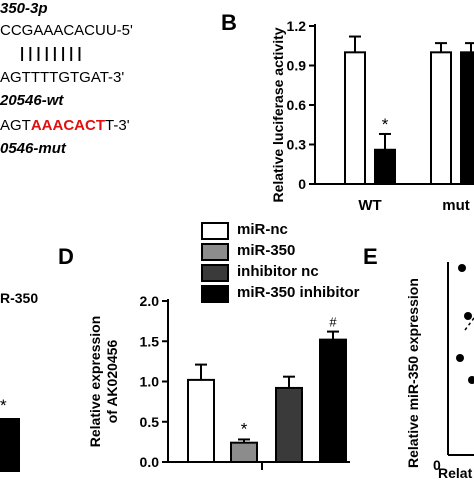 Image resolution: width=474 pixels, height=481 pixels. I want to click on panel-c-label: R-350, so click(19, 298).